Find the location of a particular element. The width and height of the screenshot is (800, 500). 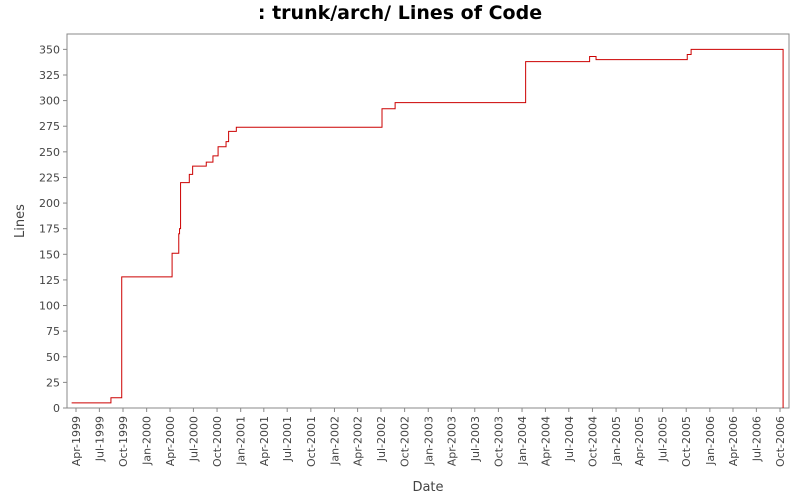

x-tick-label: Jan-2005 is located at coordinates (616, 441).